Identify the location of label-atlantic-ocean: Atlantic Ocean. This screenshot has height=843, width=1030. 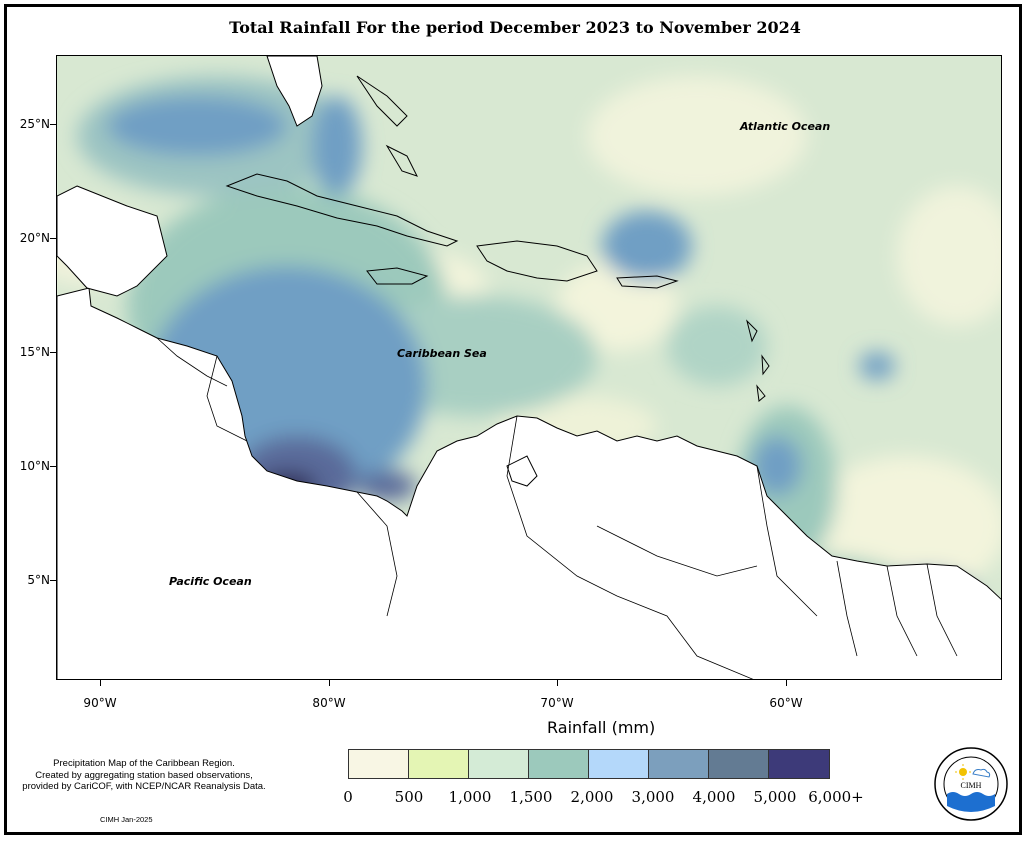
(785, 126).